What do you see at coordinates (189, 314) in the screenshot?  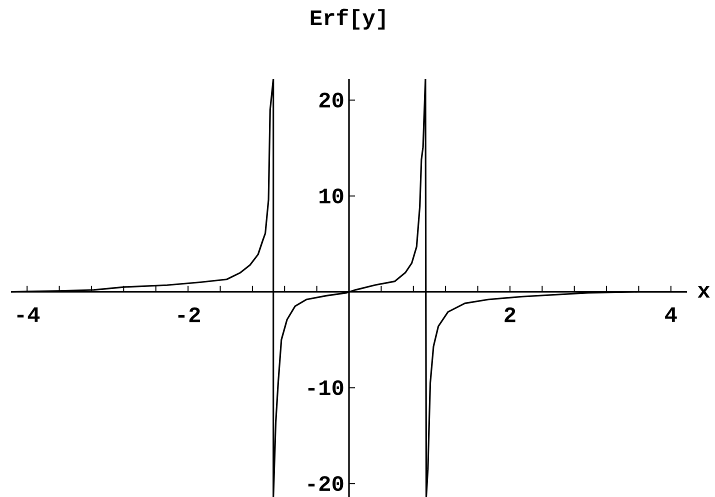 I see `x-tick-label: -2` at bounding box center [189, 314].